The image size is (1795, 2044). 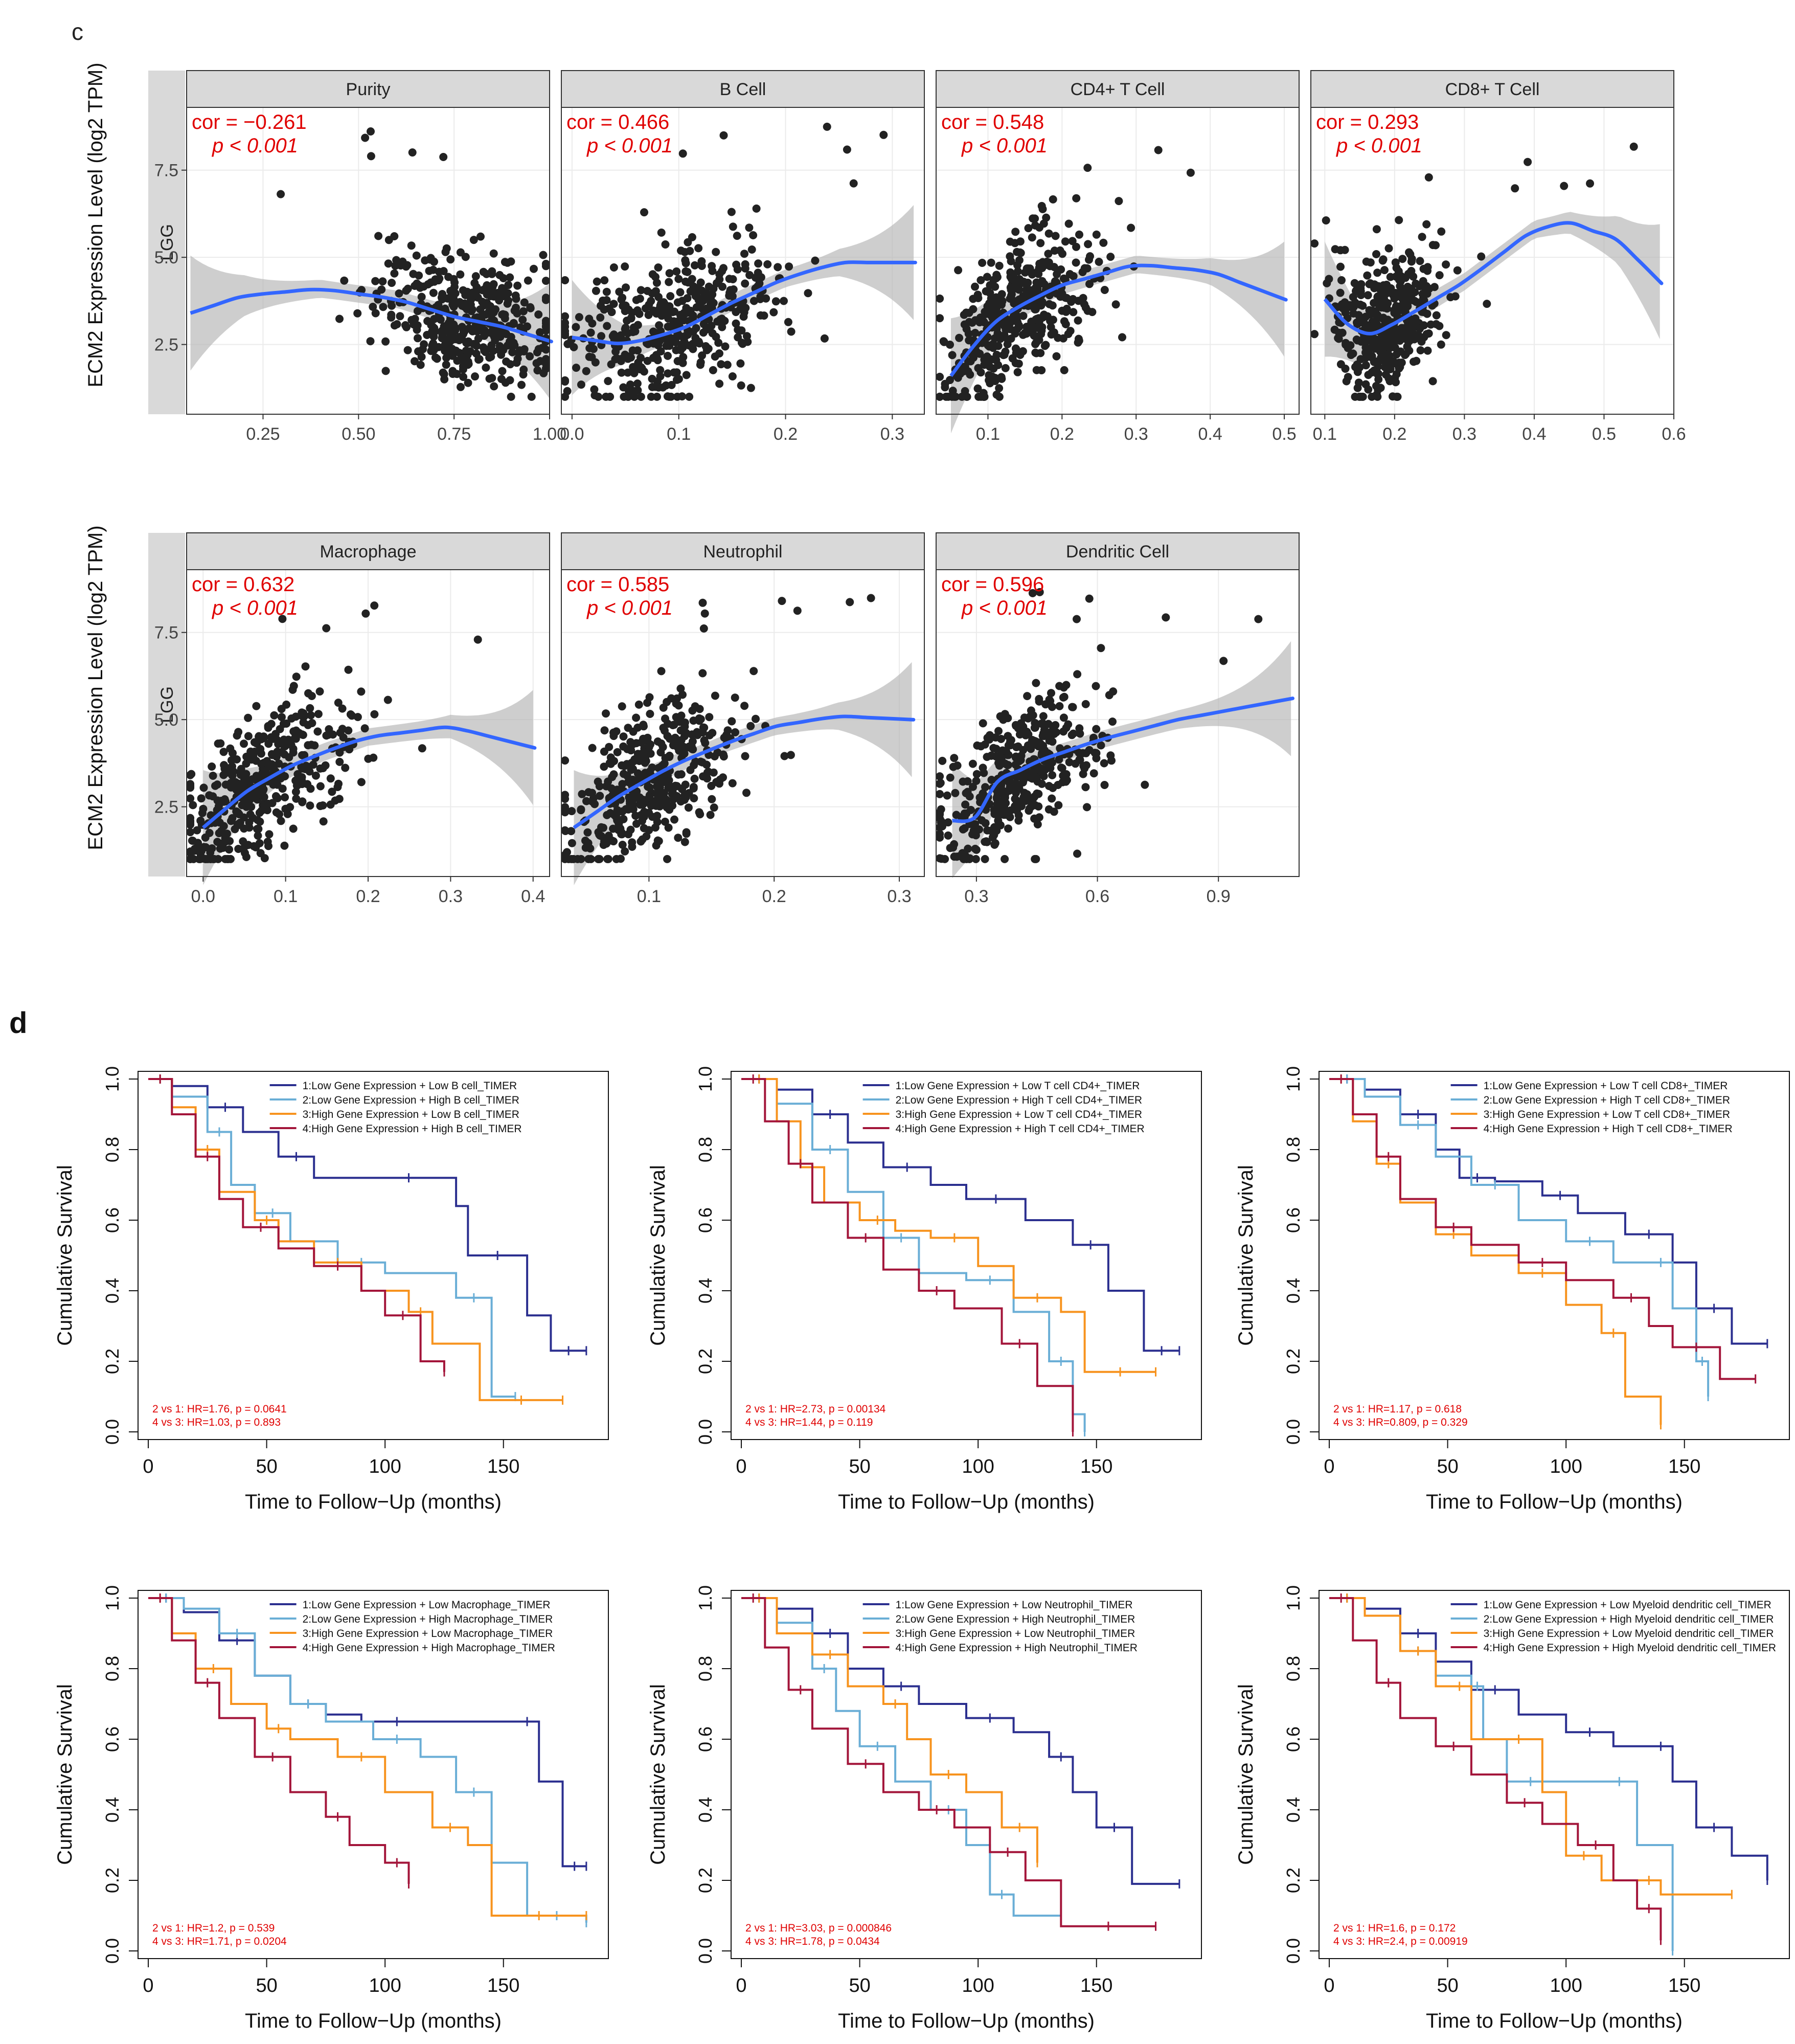 What do you see at coordinates (1118, 551) in the screenshot?
I see `panel-strip` at bounding box center [1118, 551].